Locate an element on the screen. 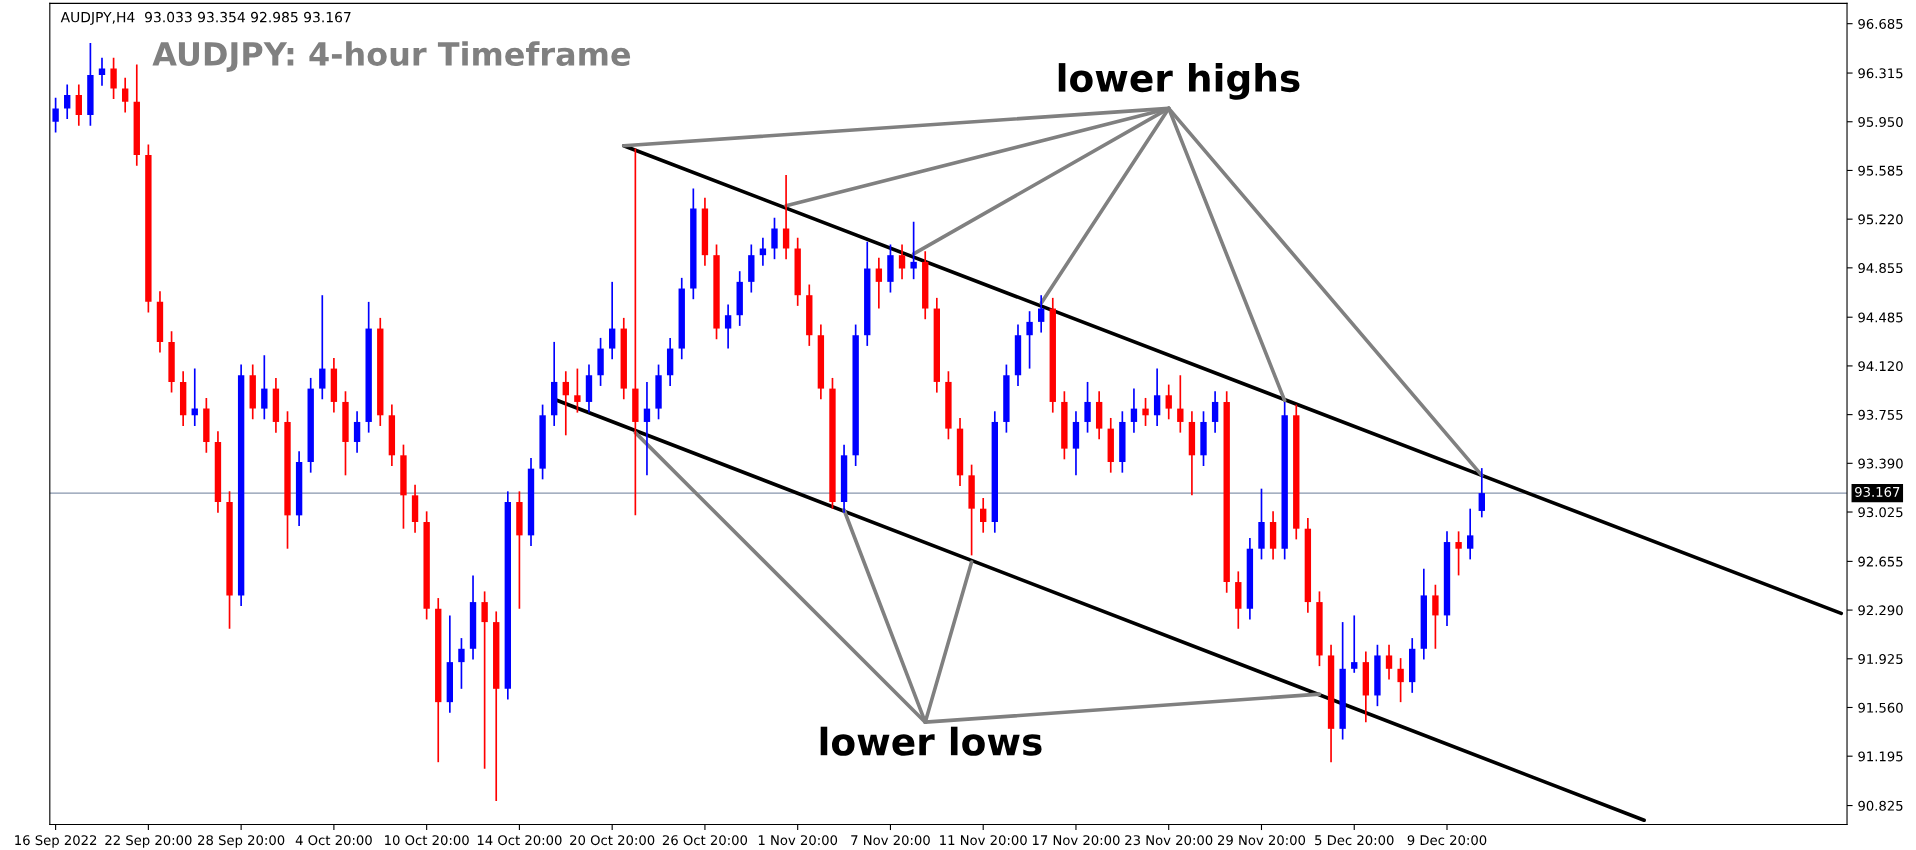  y-tick-label: 91.925 is located at coordinates (1880, 659).